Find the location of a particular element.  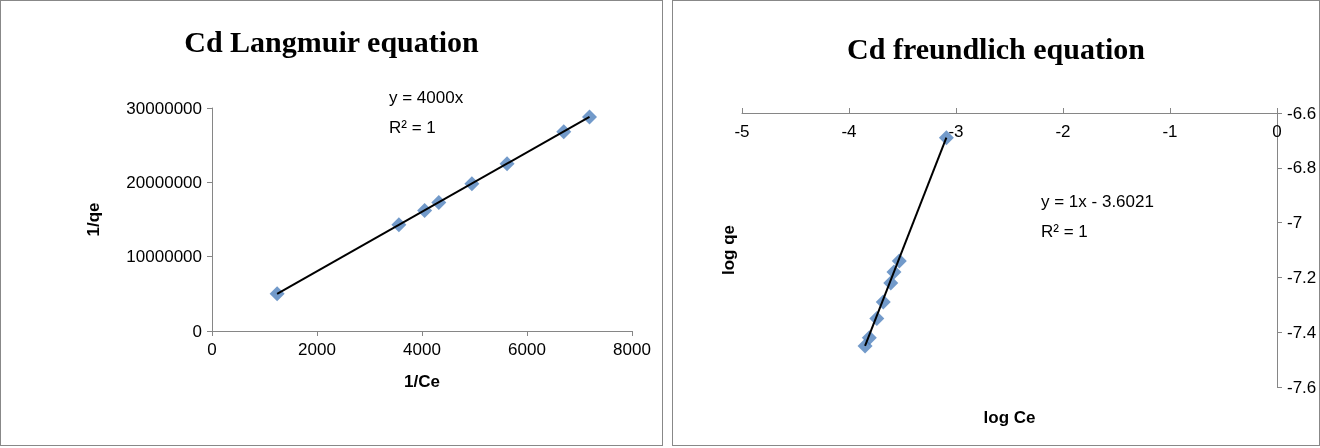

y-tick-label: 0 is located at coordinates (197, 331).